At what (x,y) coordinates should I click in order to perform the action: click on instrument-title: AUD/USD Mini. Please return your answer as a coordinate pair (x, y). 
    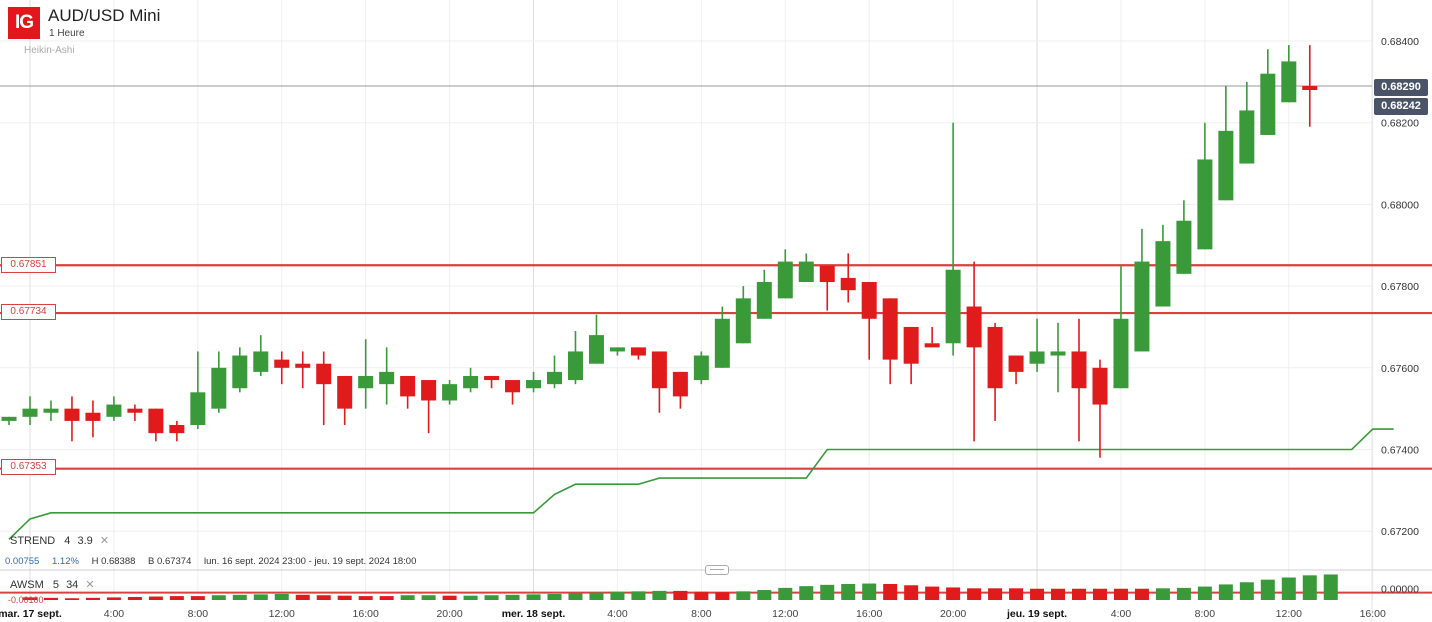
    Looking at the image, I should click on (104, 15).